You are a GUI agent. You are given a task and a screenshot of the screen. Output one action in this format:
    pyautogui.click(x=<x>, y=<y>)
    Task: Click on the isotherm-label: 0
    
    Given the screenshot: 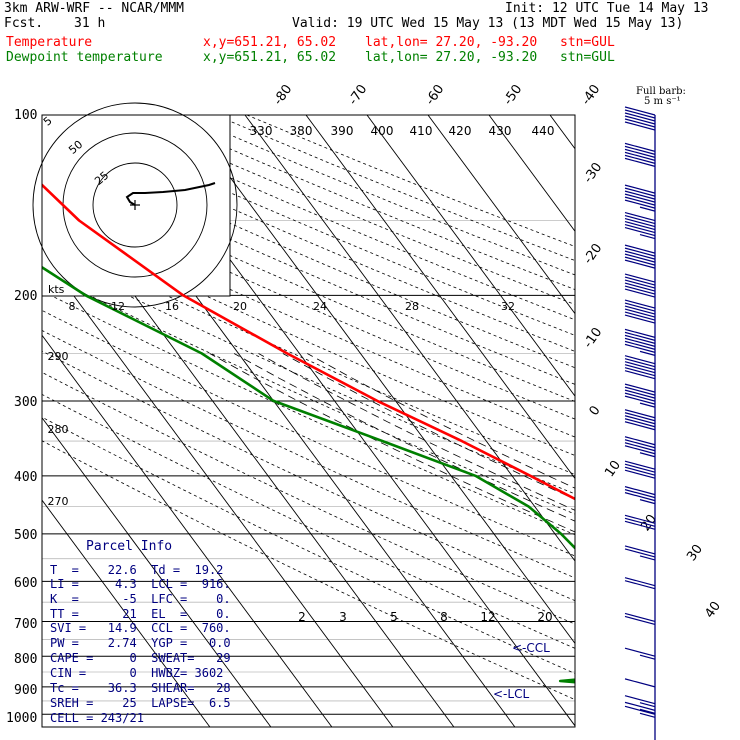 What is the action you would take?
    pyautogui.click(x=595, y=410)
    